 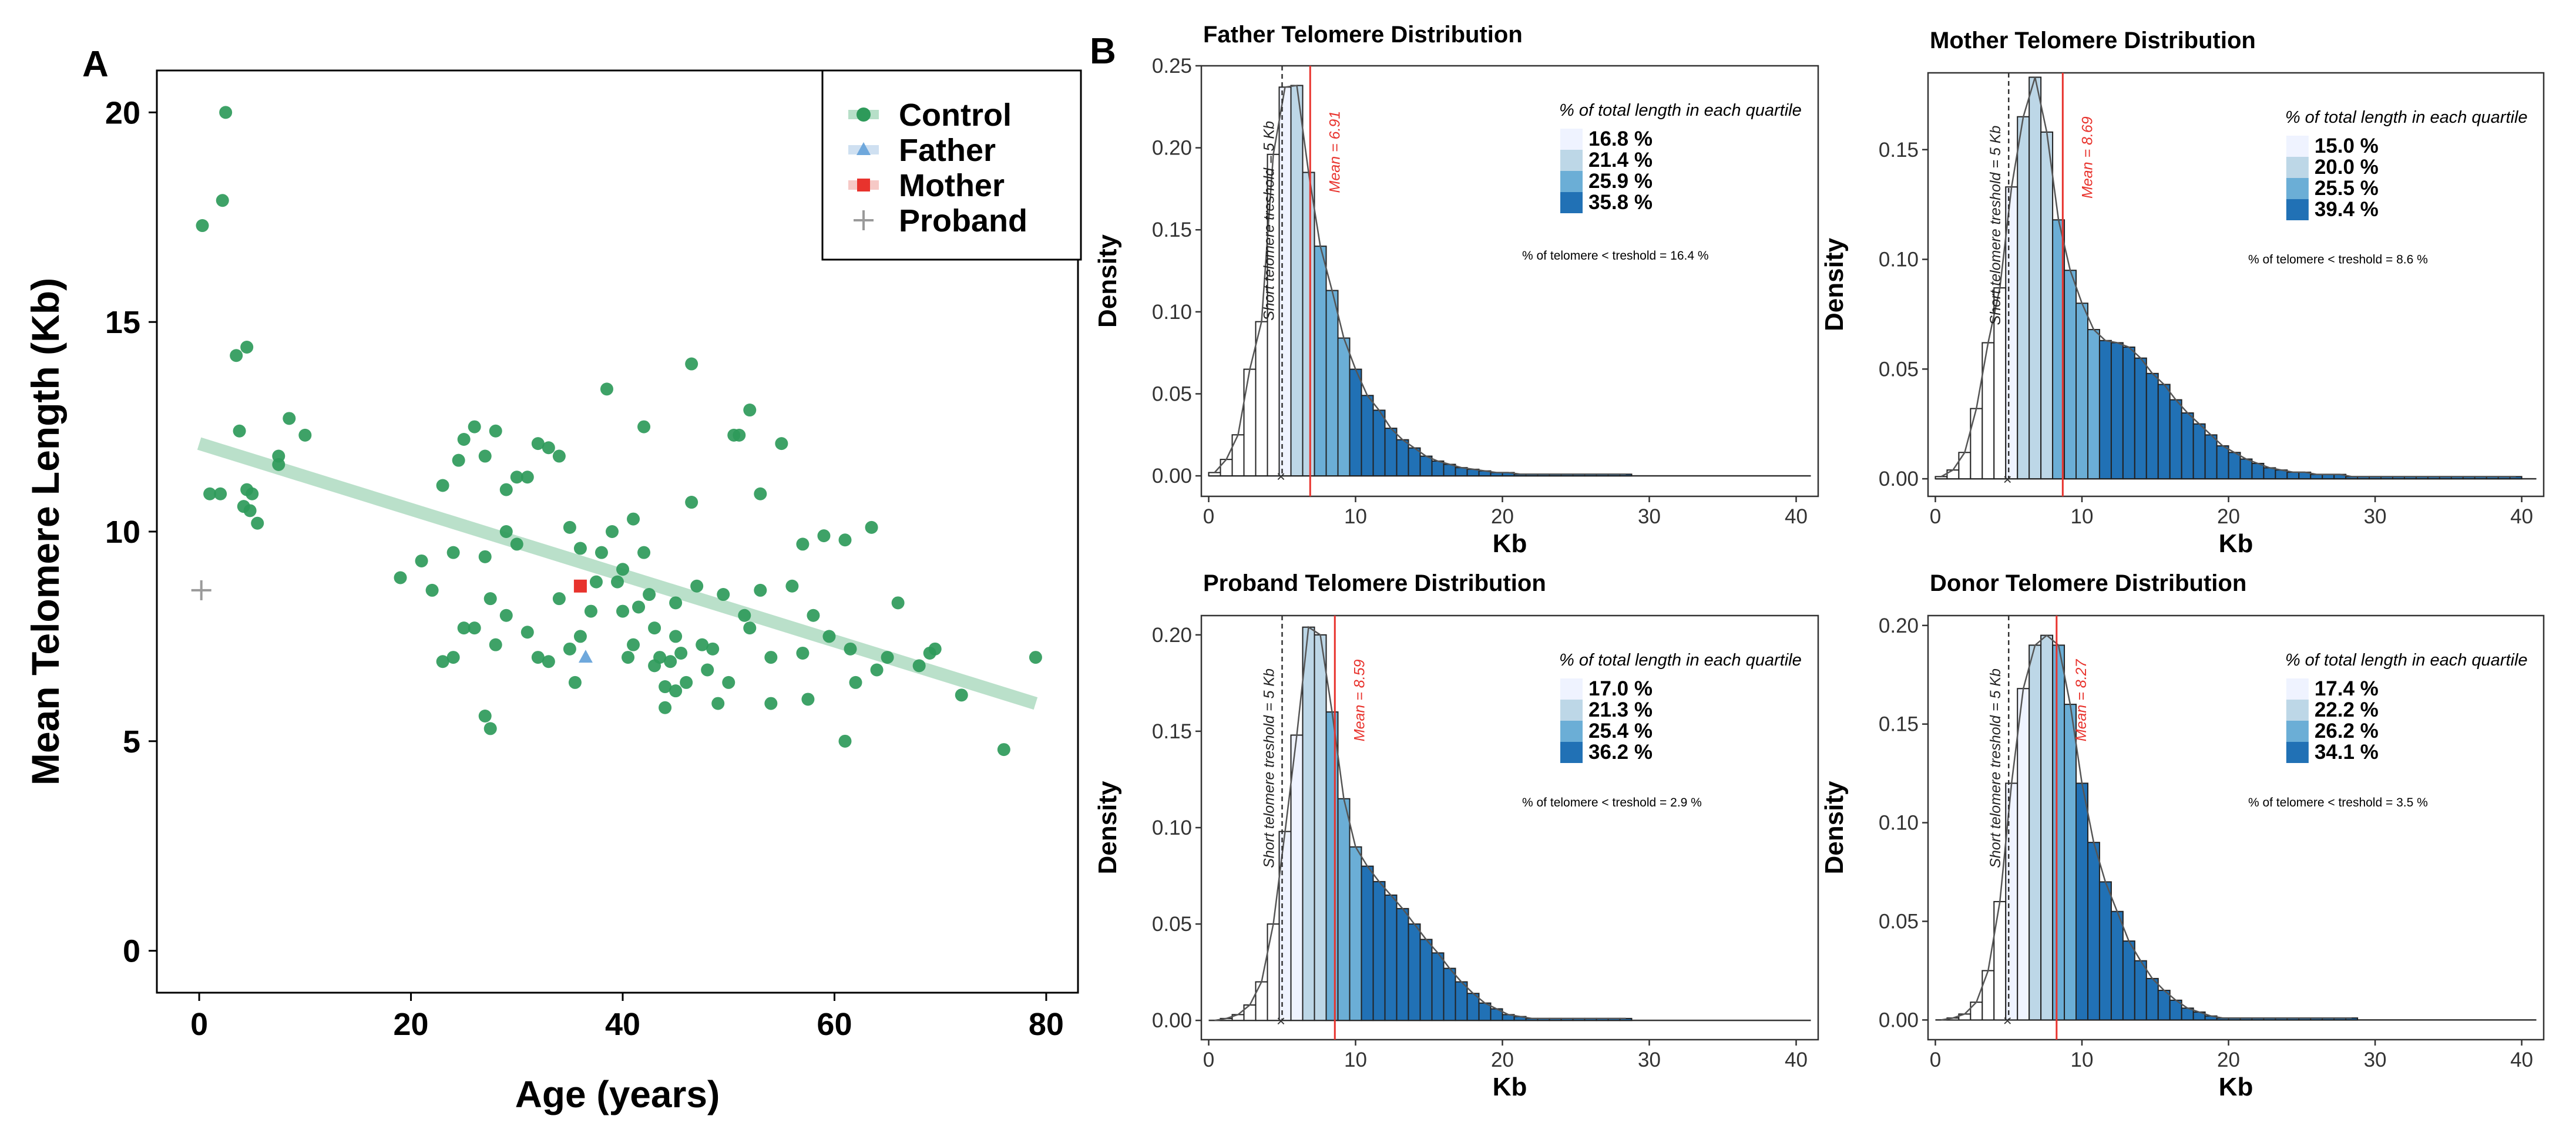 What do you see at coordinates (2087, 158) in the screenshot?
I see `mean-label: Mean = 8.69` at bounding box center [2087, 158].